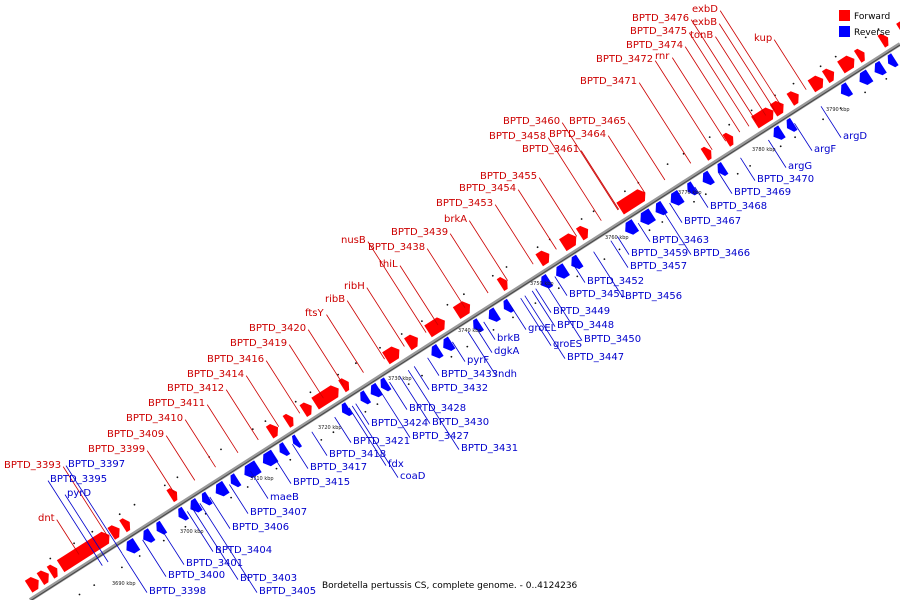  What do you see at coordinates (354, 286) in the screenshot?
I see `gene-label: ribH` at bounding box center [354, 286].